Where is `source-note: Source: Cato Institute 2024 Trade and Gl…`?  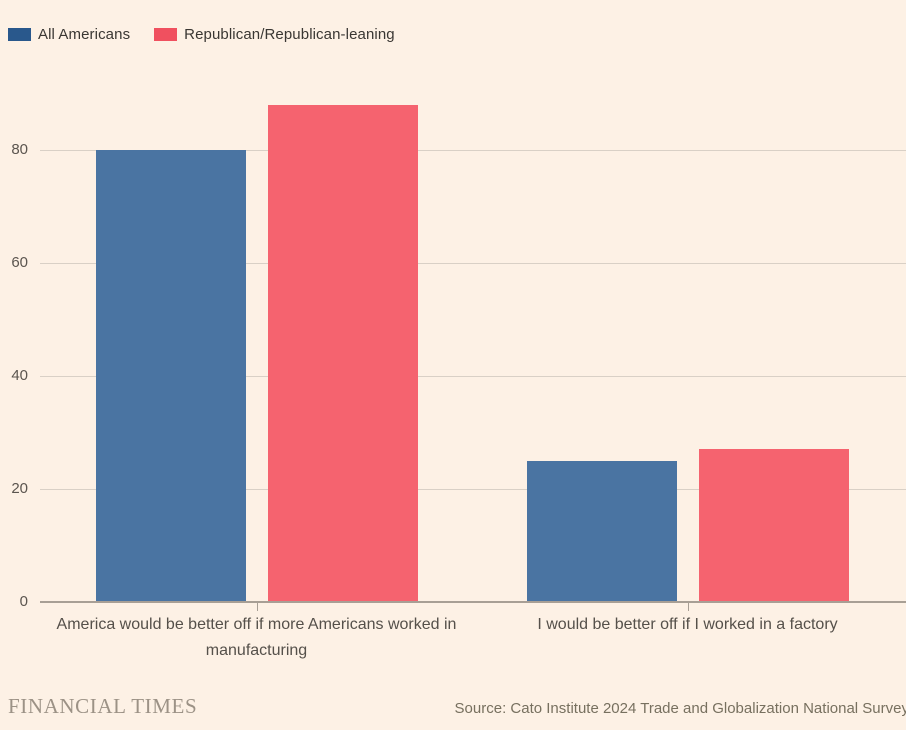
source-note: Source: Cato Institute 2024 Trade and Gl… is located at coordinates (680, 708).